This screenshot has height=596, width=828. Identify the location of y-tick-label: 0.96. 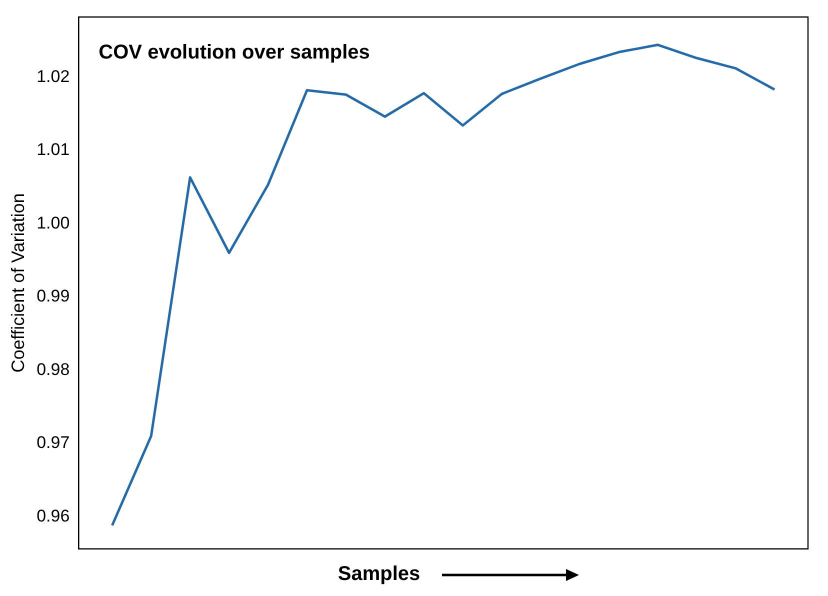
(53, 516).